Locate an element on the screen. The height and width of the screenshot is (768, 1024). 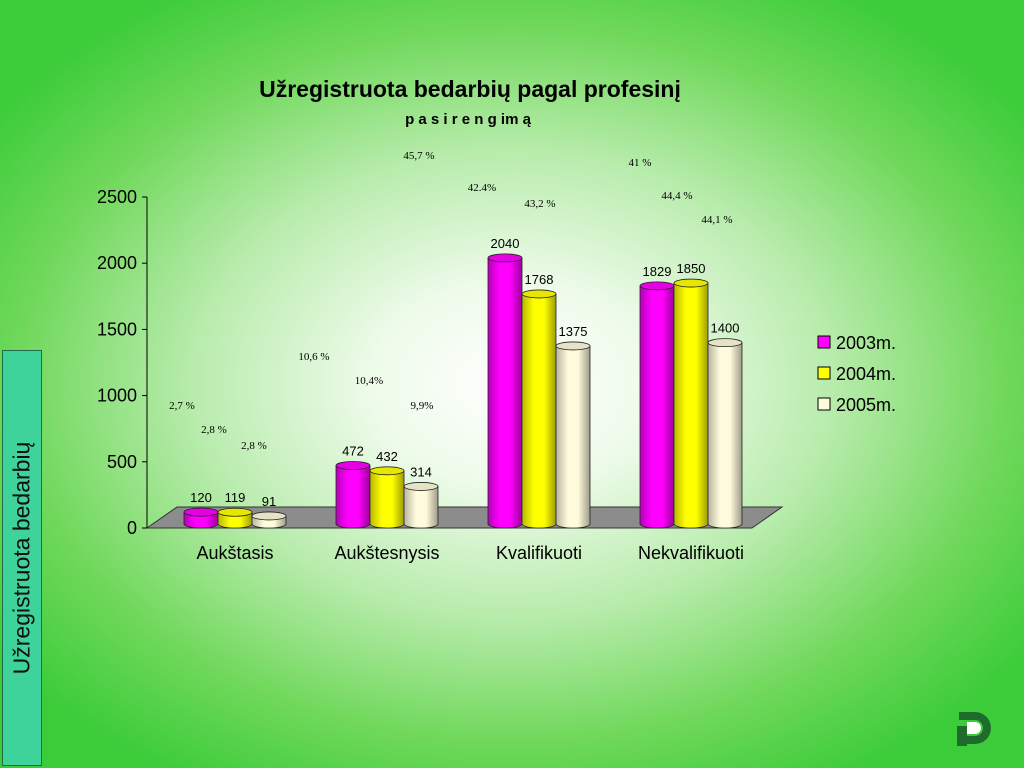
bar-2005m.-Aukštasis is located at coordinates (269, 520).